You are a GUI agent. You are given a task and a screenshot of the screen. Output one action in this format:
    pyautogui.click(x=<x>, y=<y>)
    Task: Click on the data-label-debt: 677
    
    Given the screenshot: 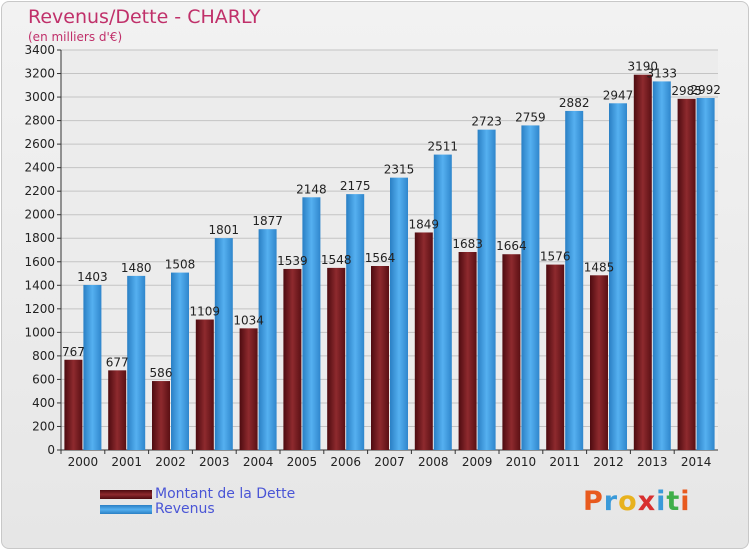 What is the action you would take?
    pyautogui.click(x=117, y=362)
    